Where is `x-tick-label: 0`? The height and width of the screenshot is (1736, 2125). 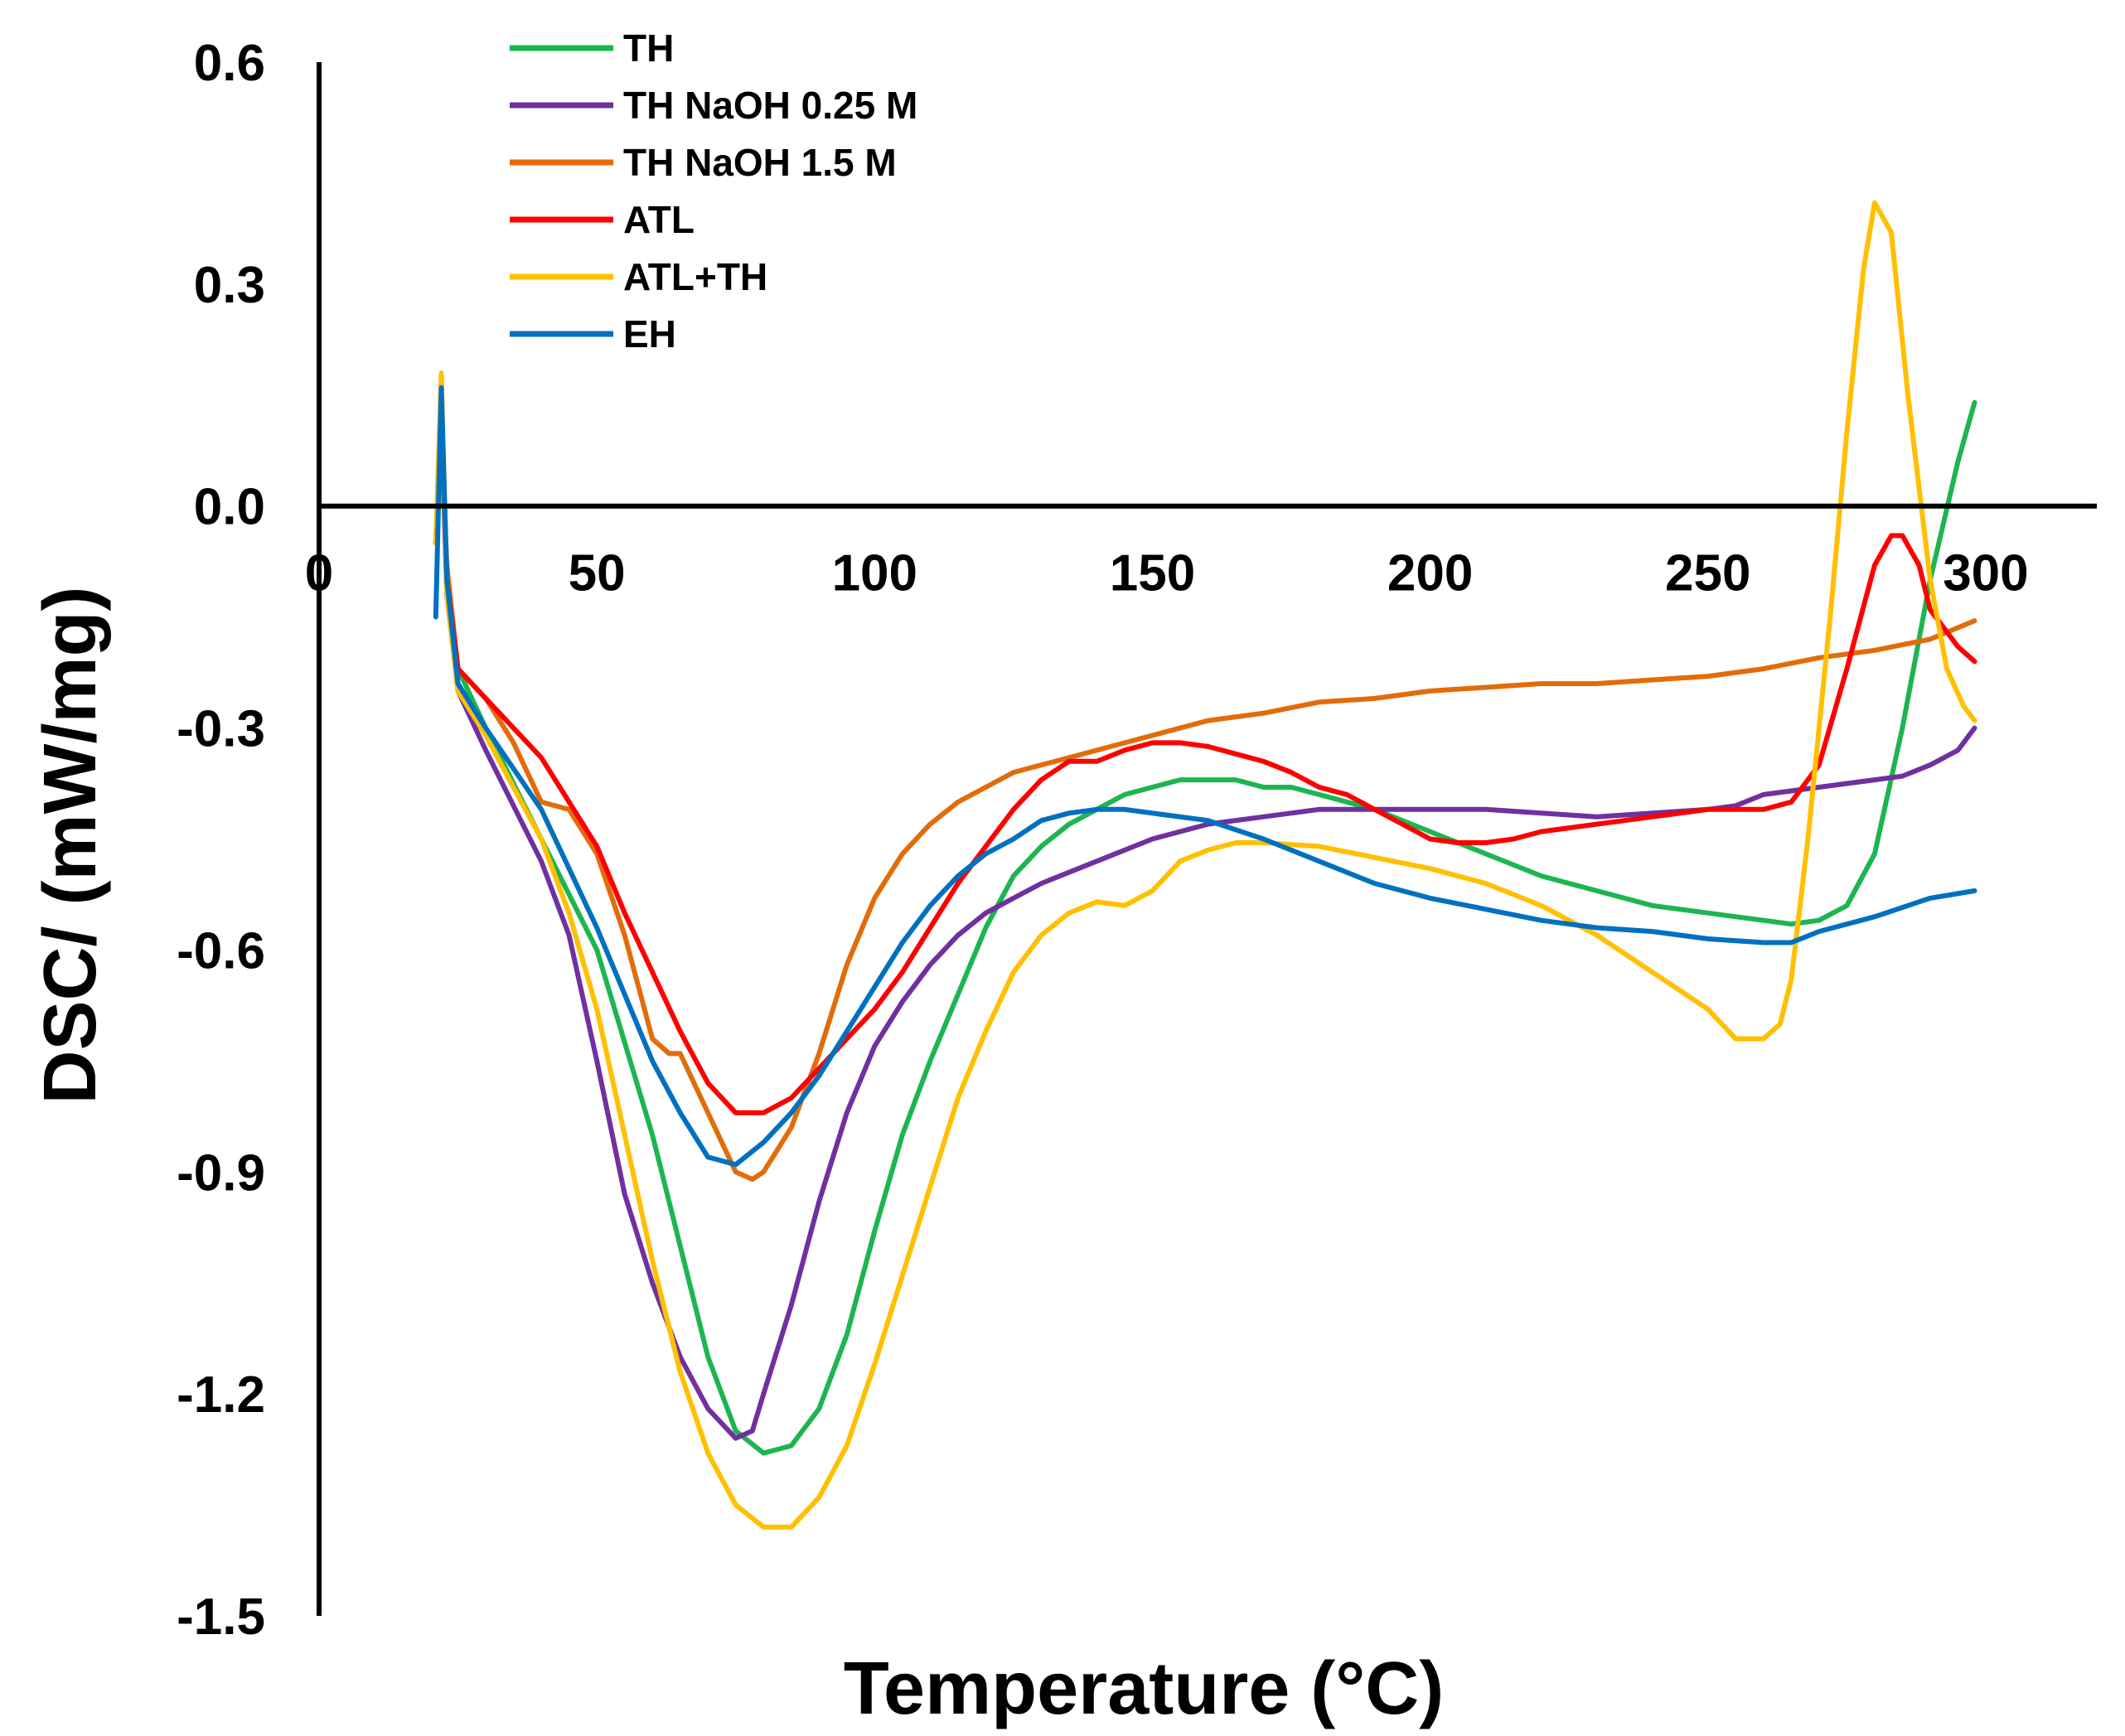
x-tick-label: 0 is located at coordinates (319, 573).